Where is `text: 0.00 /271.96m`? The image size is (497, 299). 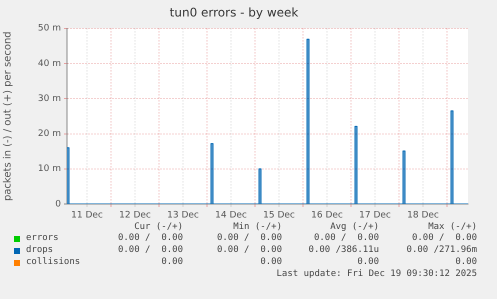 text: 0.00 /271.96m is located at coordinates (441, 250).